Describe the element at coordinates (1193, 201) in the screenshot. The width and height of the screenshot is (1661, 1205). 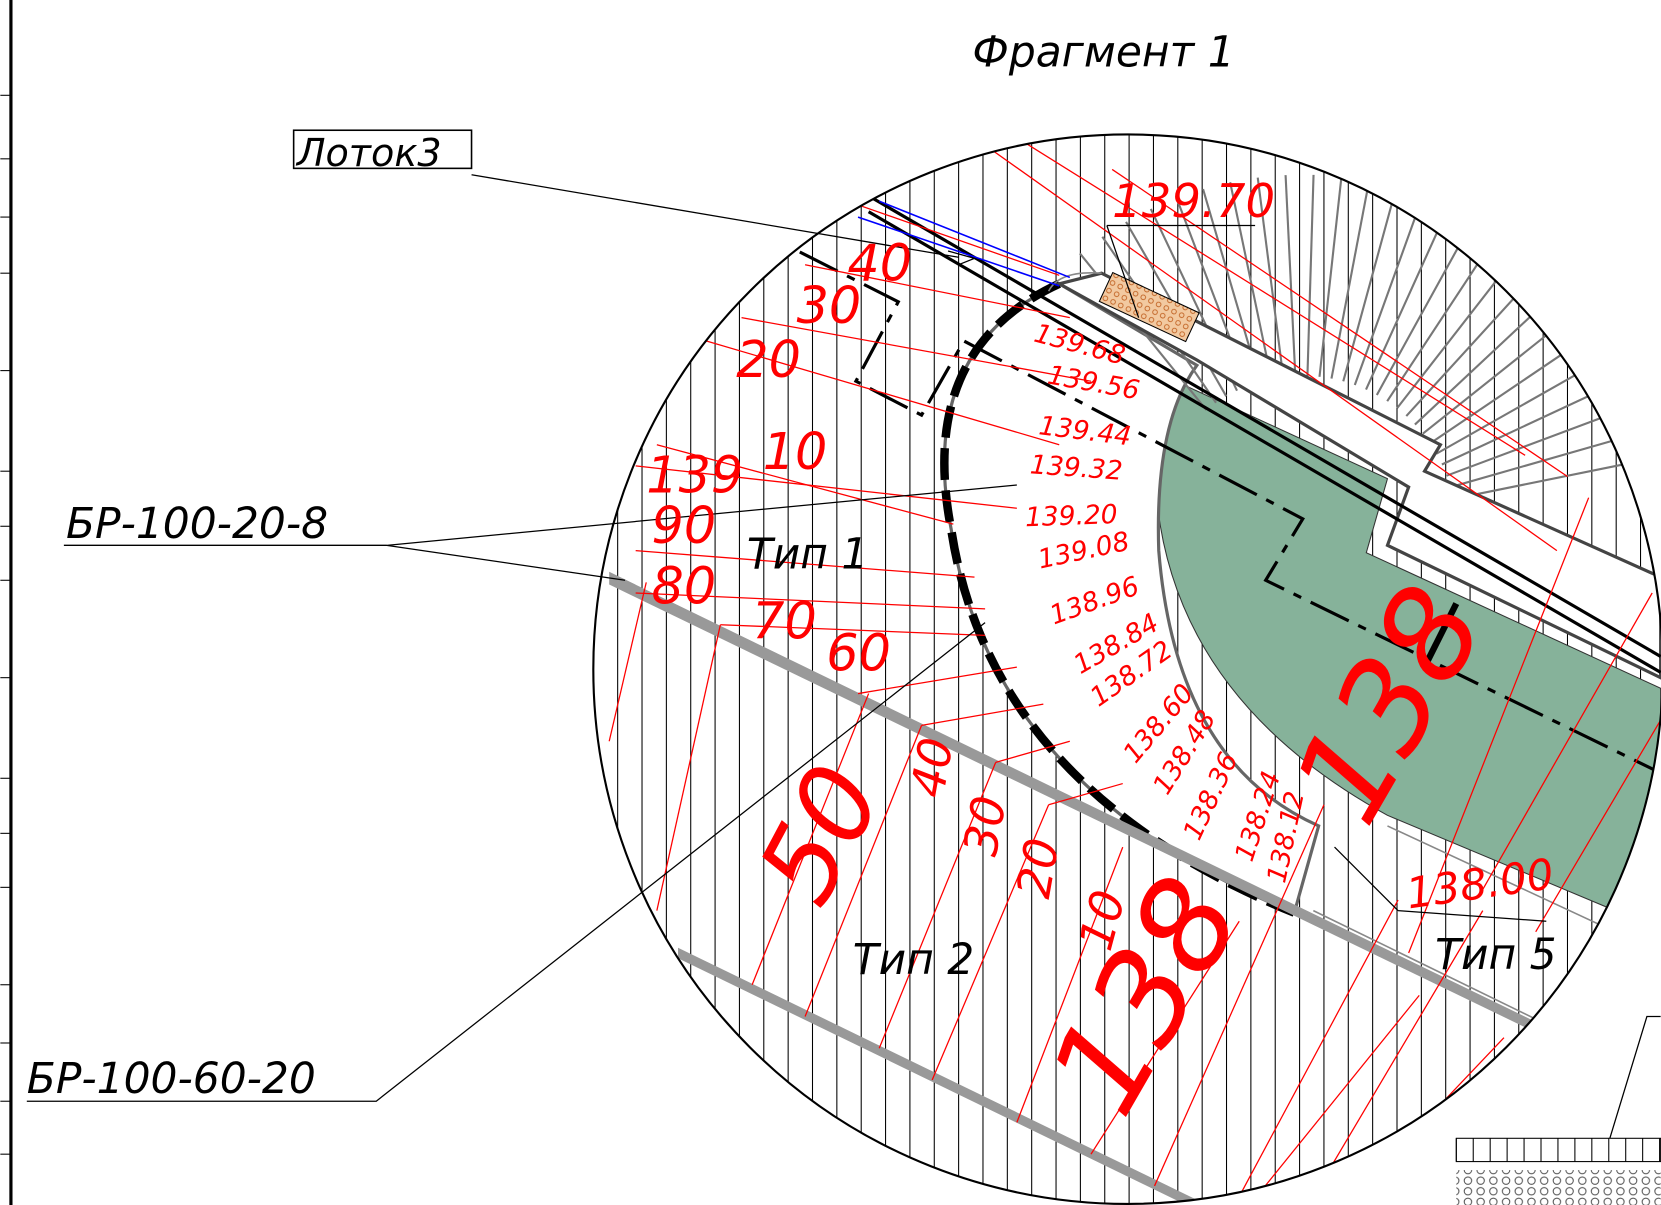
I see `elevation-label: 139.70` at that location.